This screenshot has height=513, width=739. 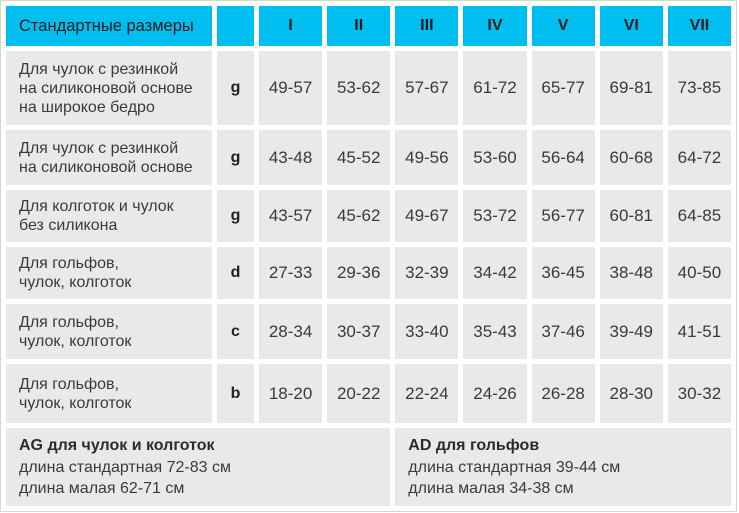 I want to click on size-value-cell: 28-34, so click(x=291, y=331).